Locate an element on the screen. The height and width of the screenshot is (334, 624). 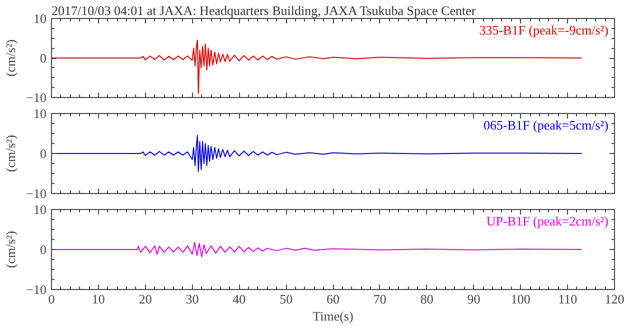
x-tick-label: 100 is located at coordinates (520, 299).